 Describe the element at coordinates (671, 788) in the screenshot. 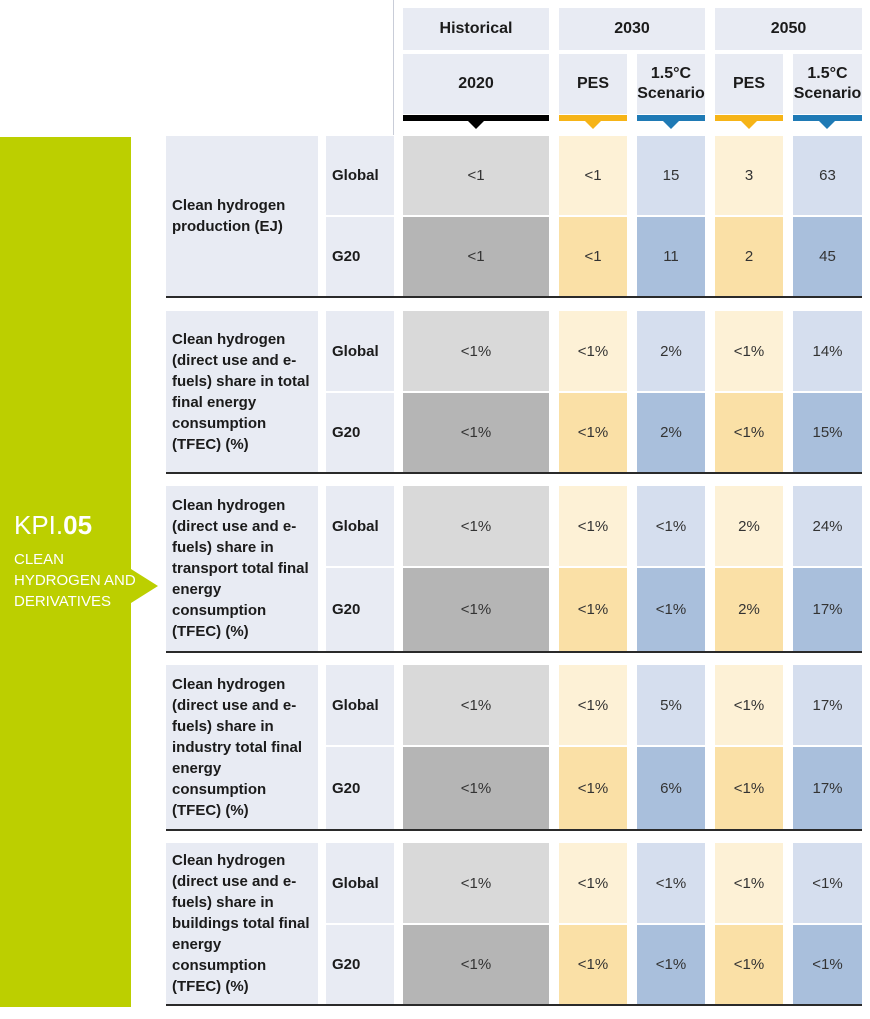

I see `cell-g20-scenario-2030: 6%` at that location.